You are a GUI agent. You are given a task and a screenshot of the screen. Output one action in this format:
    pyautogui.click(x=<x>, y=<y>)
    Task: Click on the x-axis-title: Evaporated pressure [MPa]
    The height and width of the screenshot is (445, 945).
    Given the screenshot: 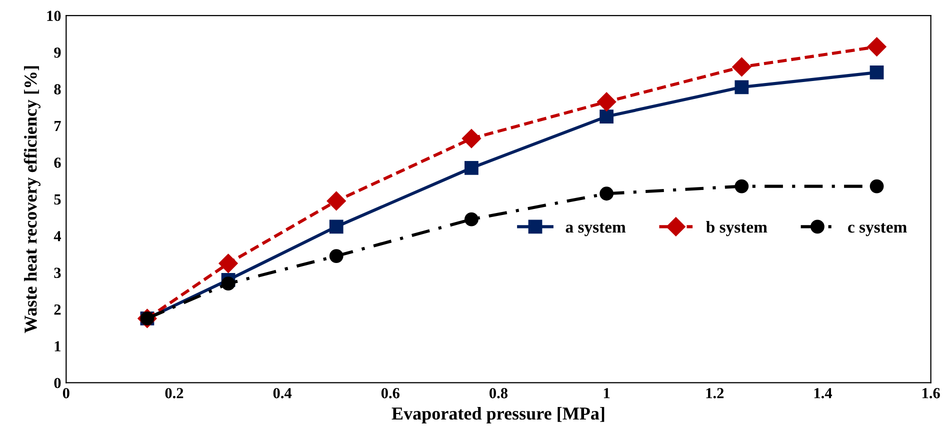 What is the action you would take?
    pyautogui.click(x=498, y=415)
    